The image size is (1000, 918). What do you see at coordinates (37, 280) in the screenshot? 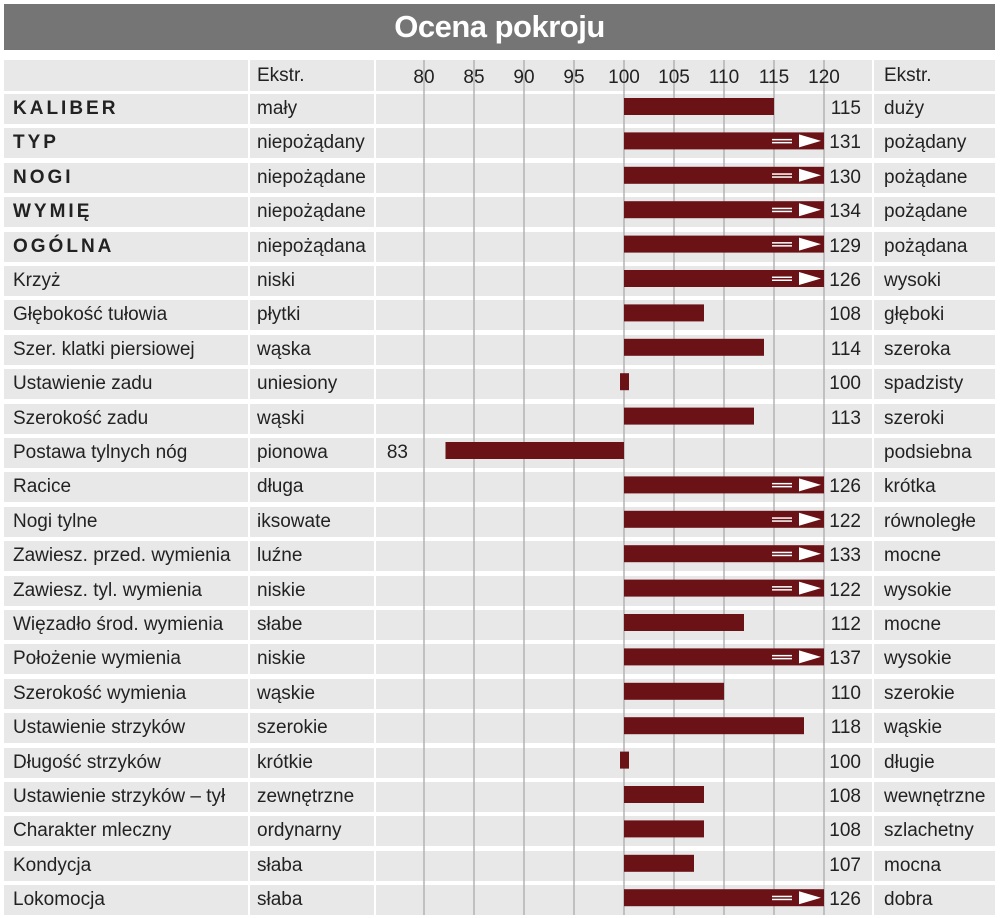
I see `trait-label: Krzyż` at bounding box center [37, 280].